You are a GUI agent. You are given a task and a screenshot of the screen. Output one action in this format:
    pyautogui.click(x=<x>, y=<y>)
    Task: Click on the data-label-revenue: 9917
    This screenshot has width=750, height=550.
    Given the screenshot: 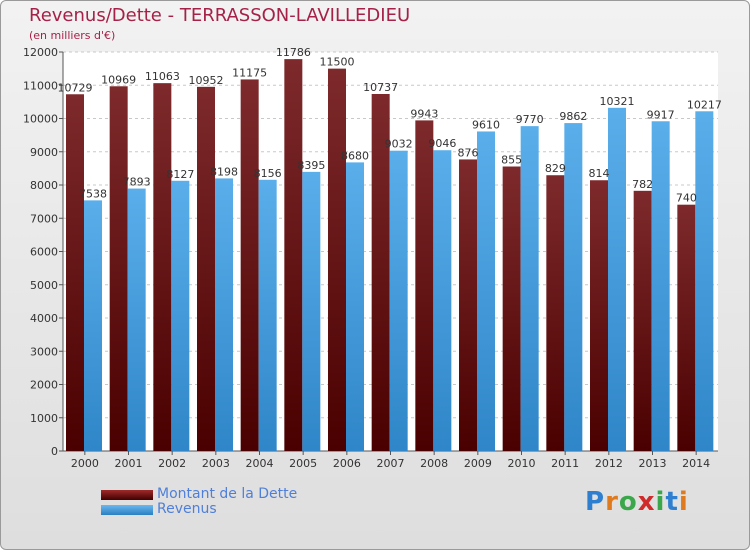 What is the action you would take?
    pyautogui.click(x=661, y=114)
    